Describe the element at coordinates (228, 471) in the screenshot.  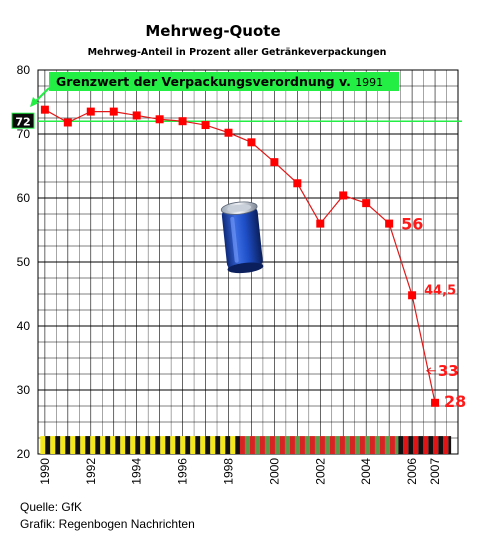
I see `x-tick-label: 1998` at that location.